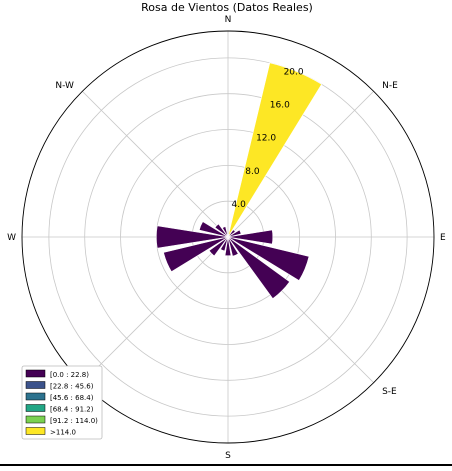 This screenshot has width=452, height=471. Describe the element at coordinates (72, 387) in the screenshot. I see `legend-label-1: [22.8 : 45.6)` at that location.